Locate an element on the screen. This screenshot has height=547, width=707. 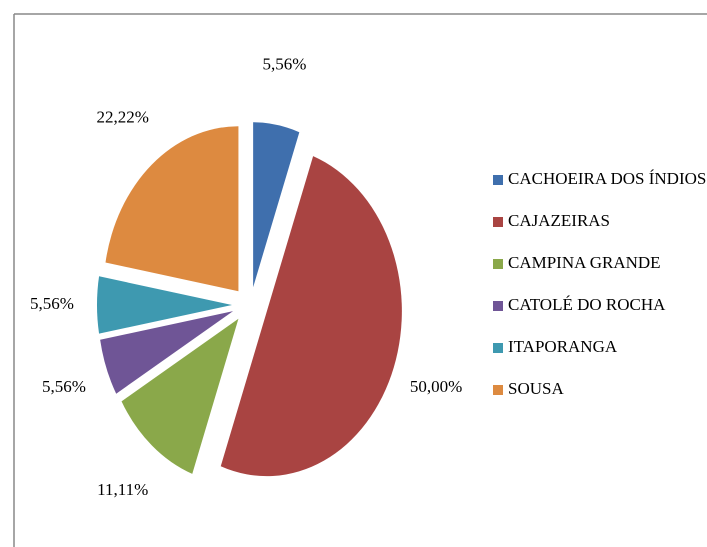
data-label: 50,00% is located at coordinates (436, 386).